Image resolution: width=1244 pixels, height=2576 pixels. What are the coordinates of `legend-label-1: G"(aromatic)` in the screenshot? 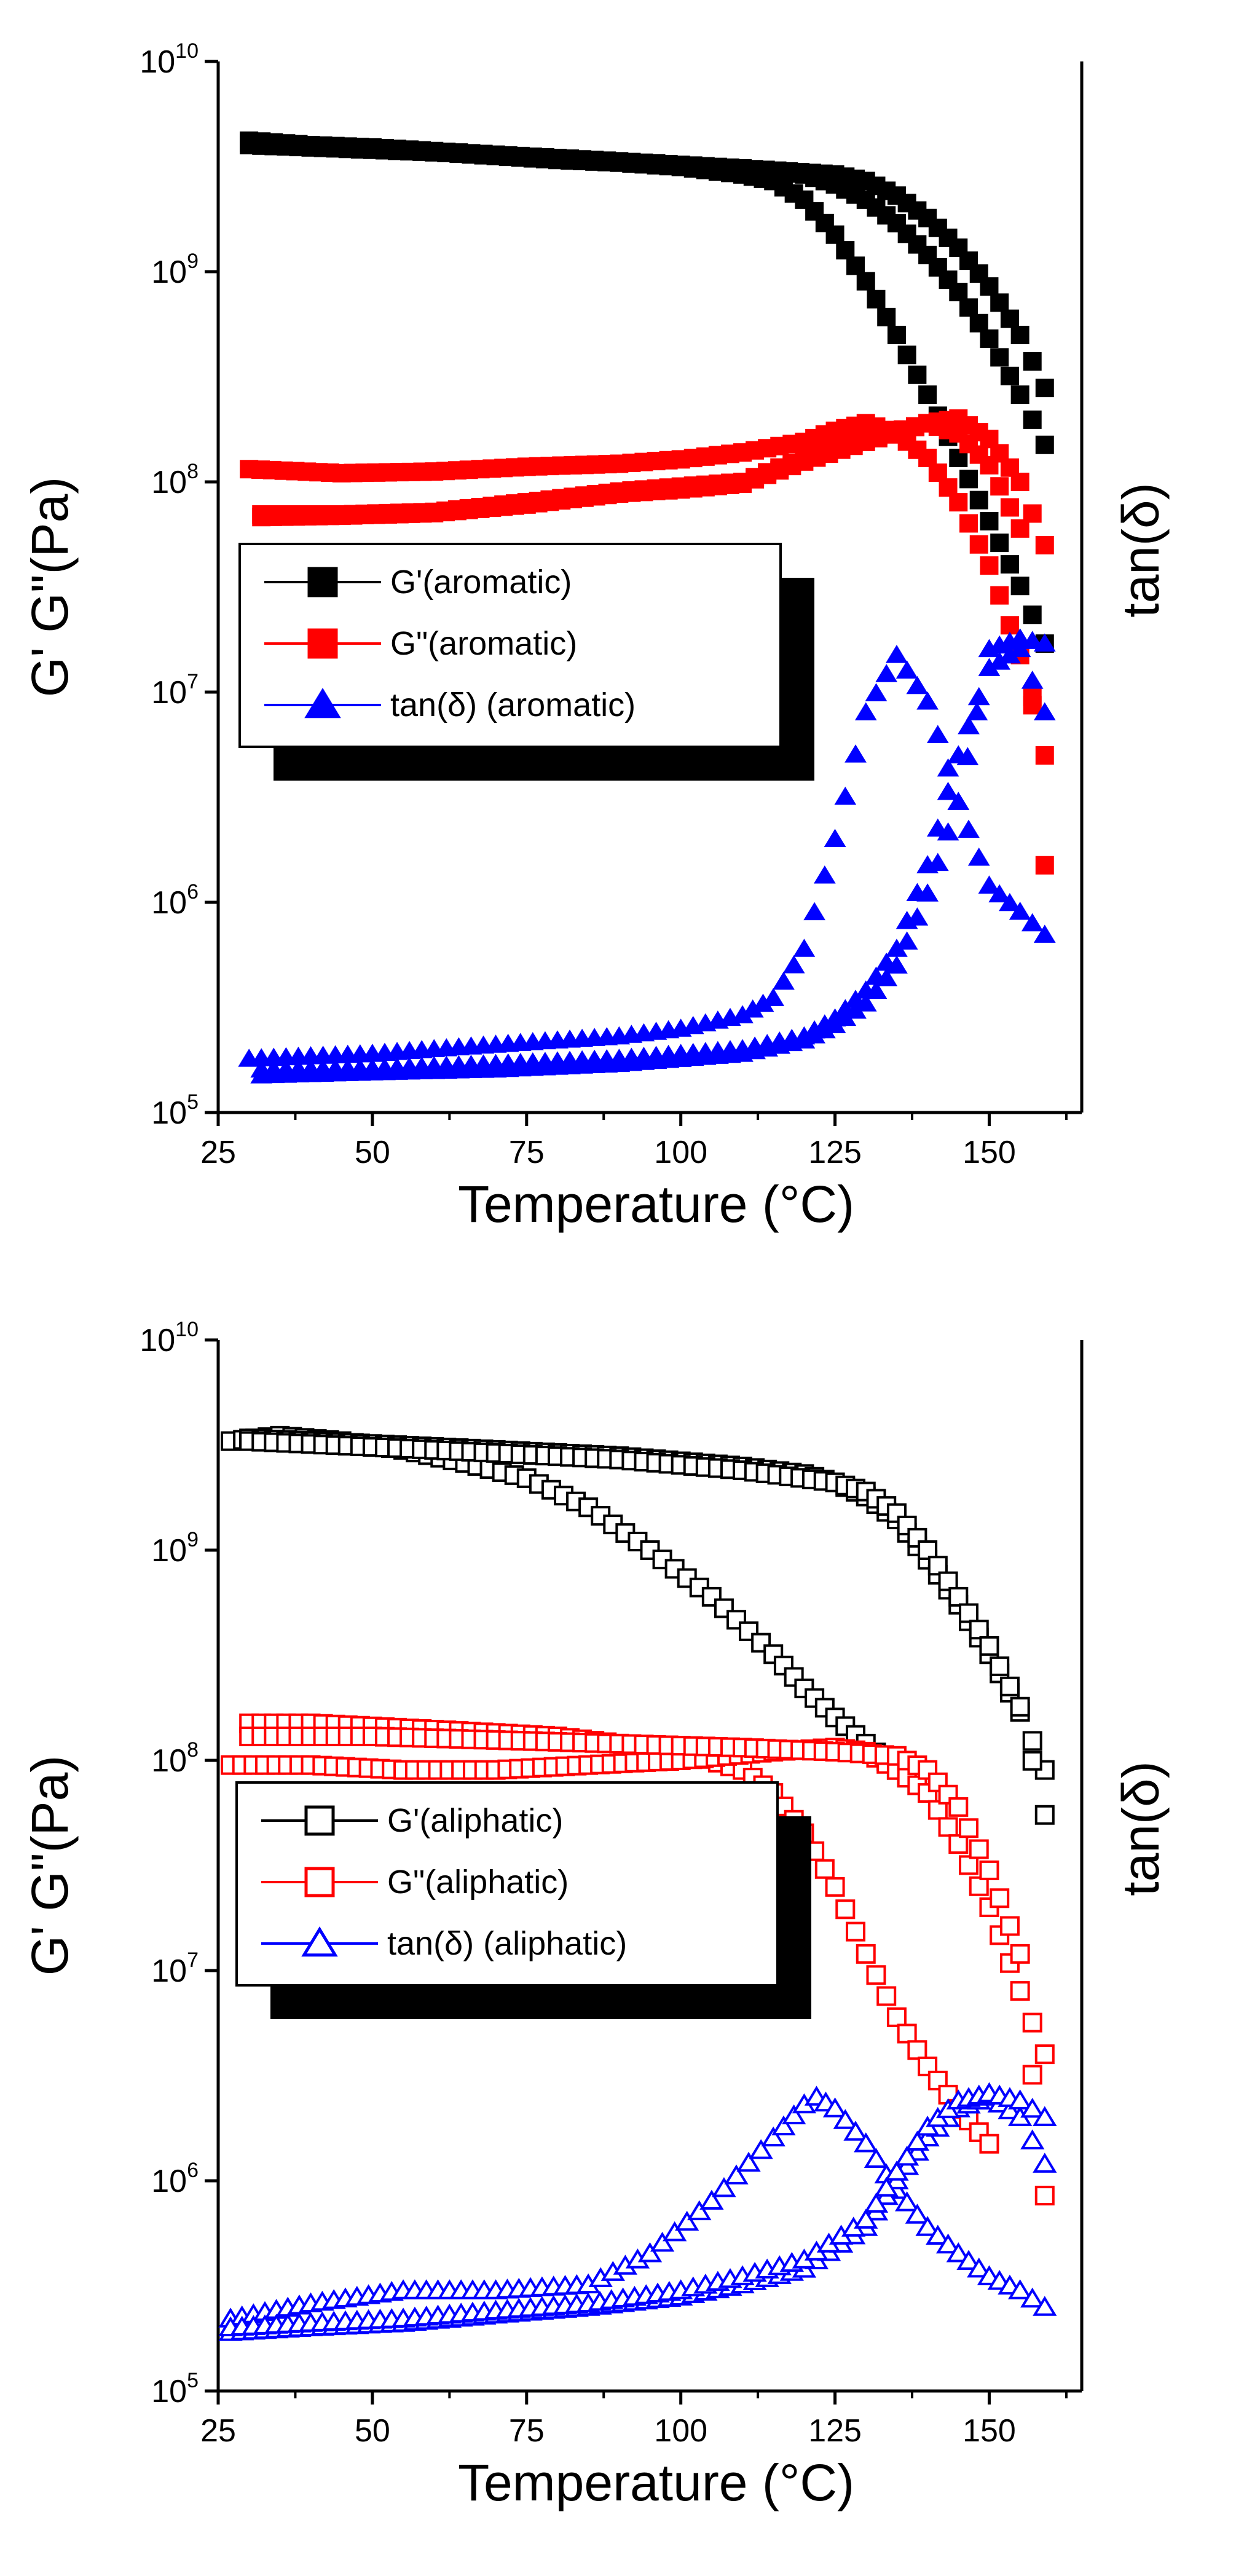 It's located at (483, 644).